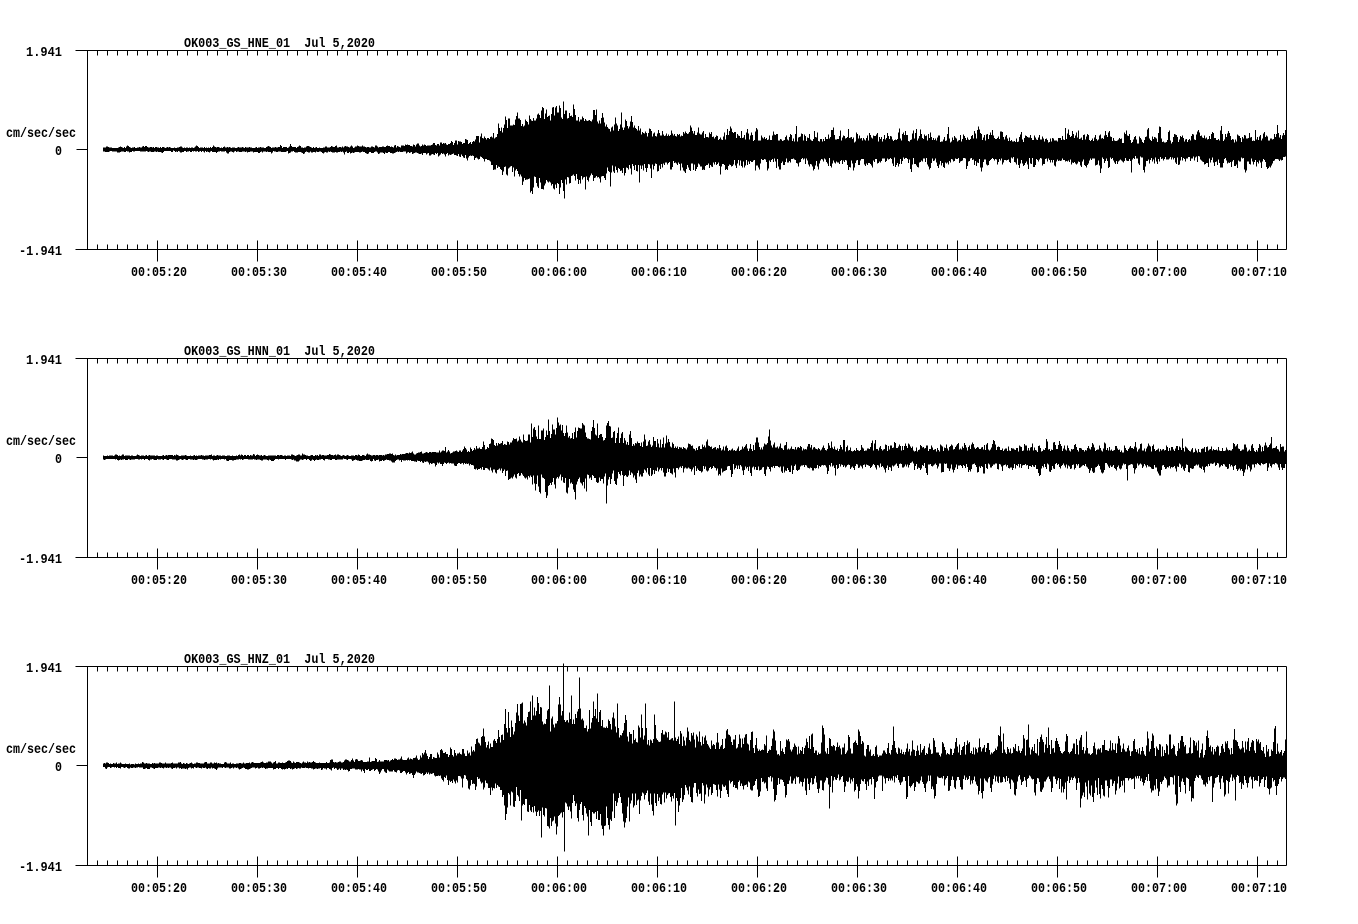  I want to click on svg-text: OK003_GS_HNN_01 Jul 5,2020, so click(279, 352).